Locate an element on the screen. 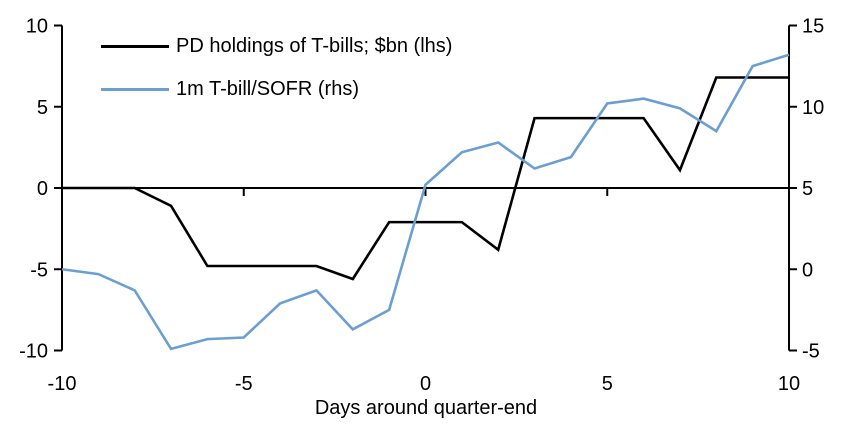 The width and height of the screenshot is (852, 432). left-axis-tick-label: 5 is located at coordinates (42, 108).